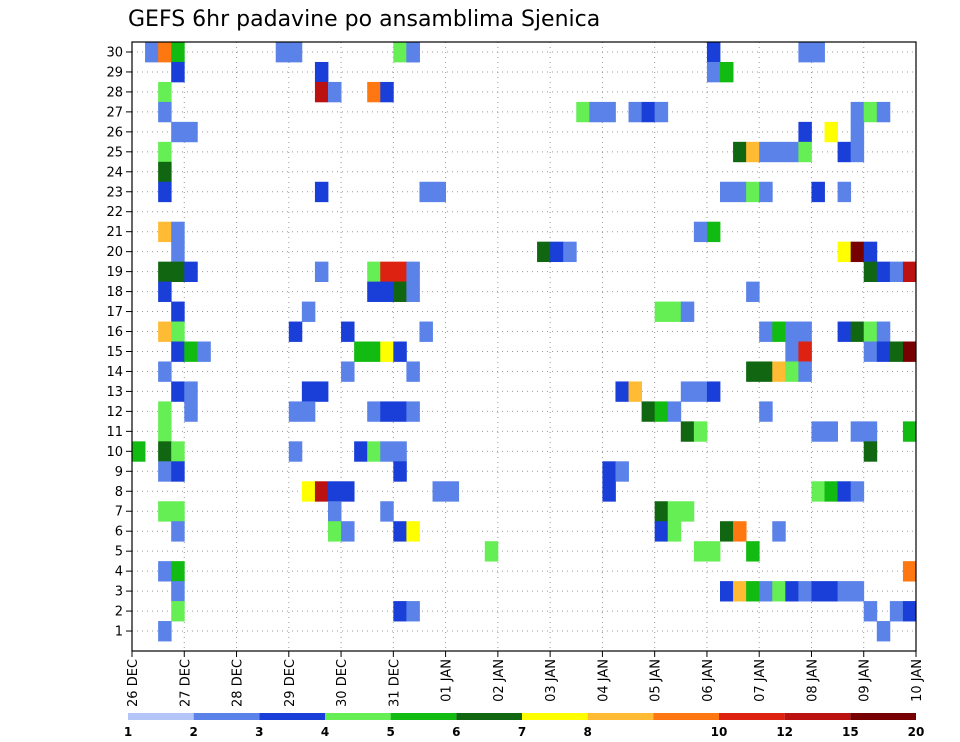  What do you see at coordinates (114, 452) in the screenshot?
I see `y-tick-label: 10` at bounding box center [114, 452].